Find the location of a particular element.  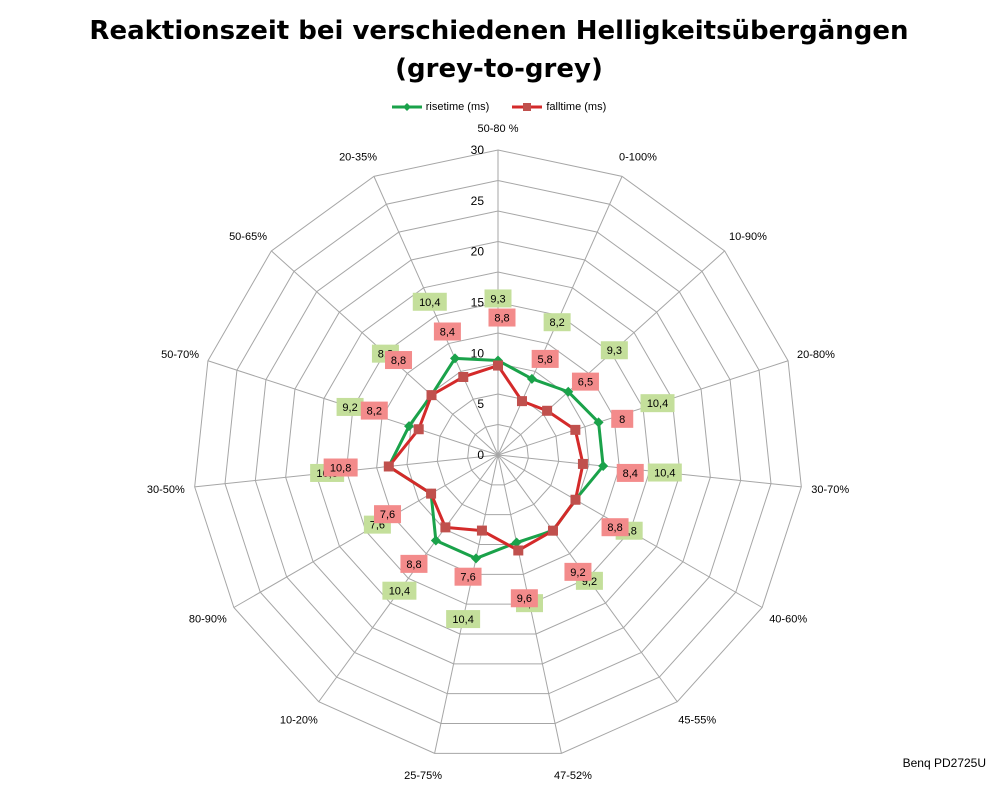

falltime-series-line is located at coordinates (486, 458).